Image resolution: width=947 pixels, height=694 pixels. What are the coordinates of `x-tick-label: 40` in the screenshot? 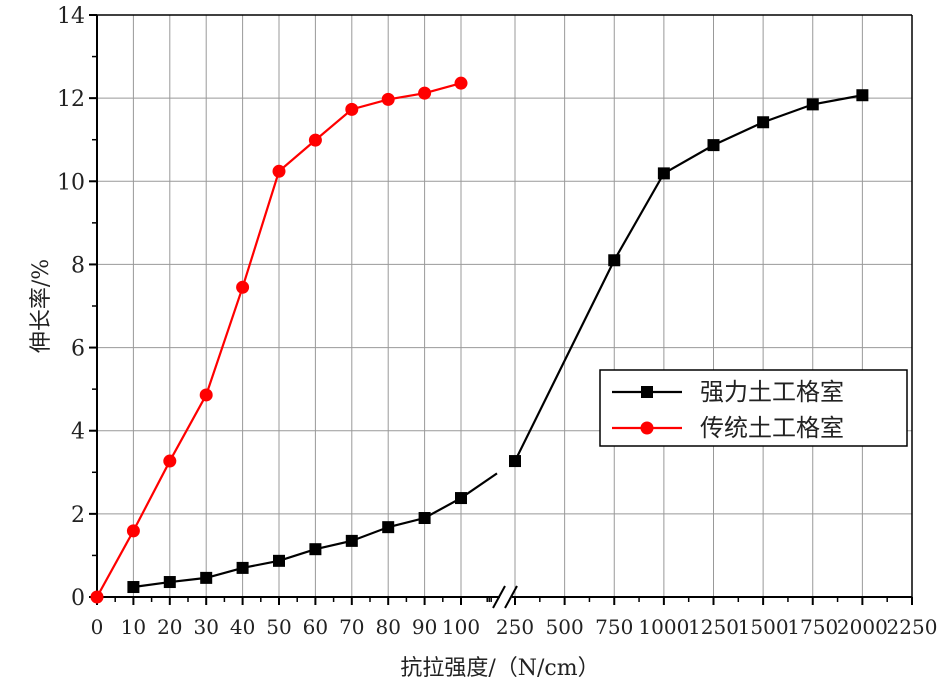 It's located at (242, 627).